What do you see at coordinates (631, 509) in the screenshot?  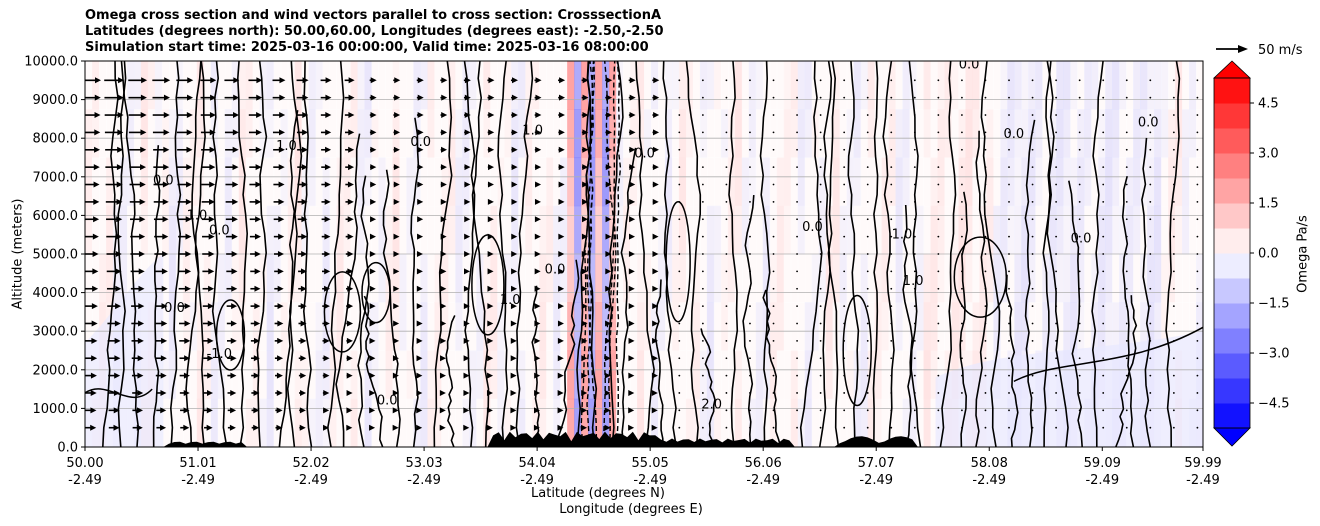 I see `x-axis-label-longitude: Longitude (degrees E)` at bounding box center [631, 509].